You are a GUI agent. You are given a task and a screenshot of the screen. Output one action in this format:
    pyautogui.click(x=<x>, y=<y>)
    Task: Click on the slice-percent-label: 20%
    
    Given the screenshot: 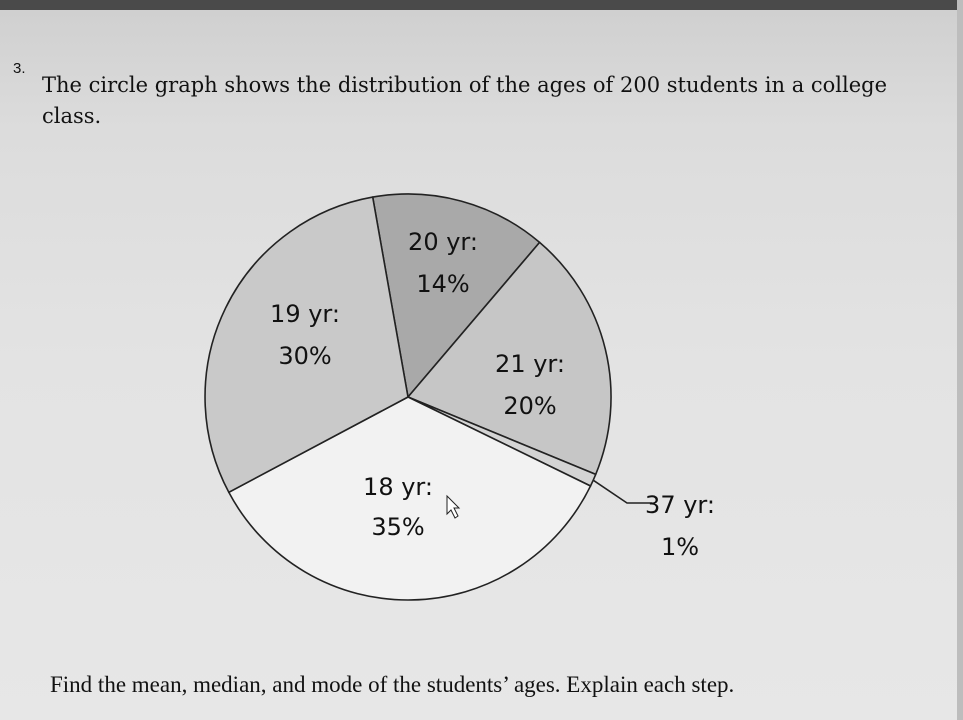 What is the action you would take?
    pyautogui.click(x=529, y=406)
    